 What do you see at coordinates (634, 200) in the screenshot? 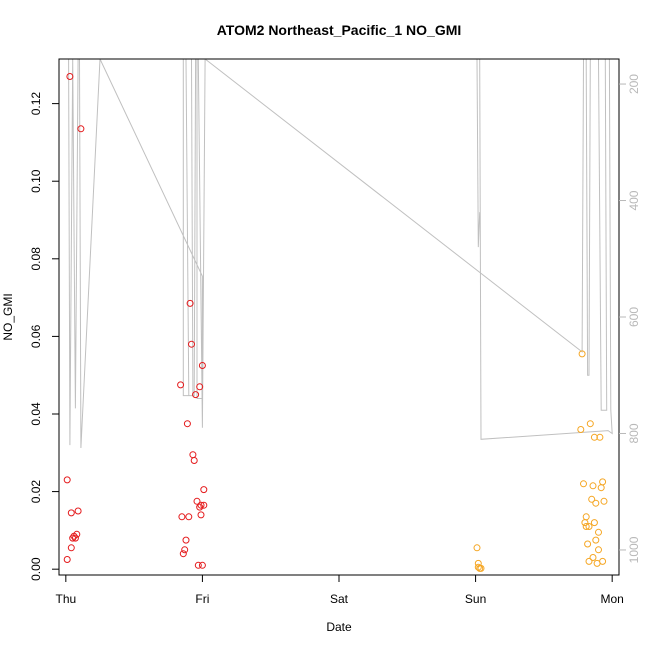
I see `y2-tick-label-1: 400` at bounding box center [634, 200].